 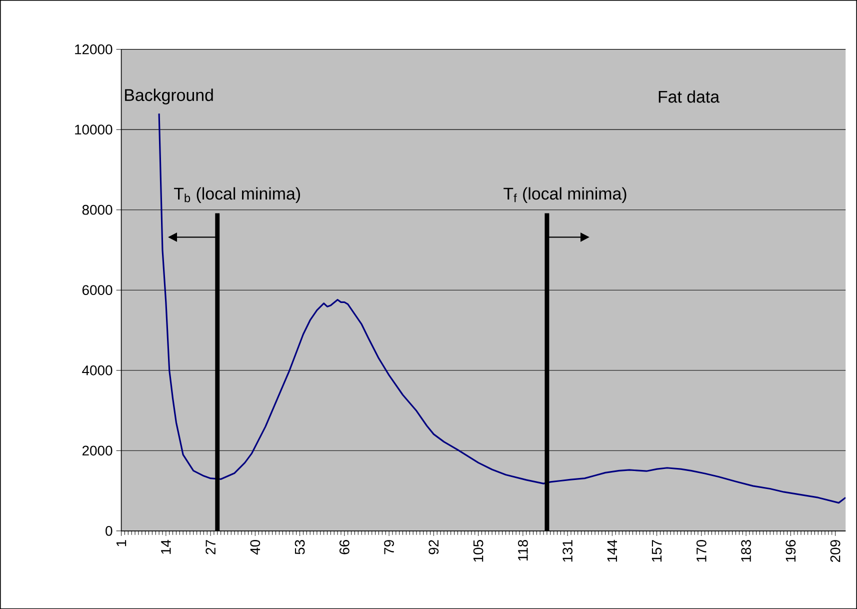 What do you see at coordinates (565, 195) in the screenshot?
I see `ref-line-label: T$_{f}$ (local minima)` at bounding box center [565, 195].